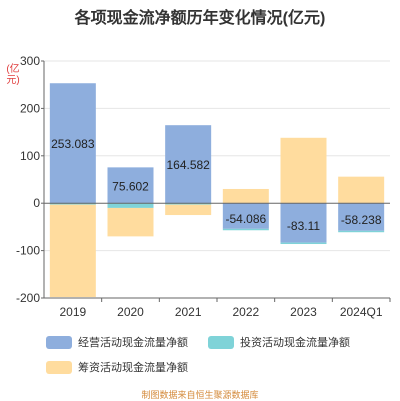  What do you see at coordinates (59, 342) in the screenshot?
I see `legend-swatch-operating` at bounding box center [59, 342].